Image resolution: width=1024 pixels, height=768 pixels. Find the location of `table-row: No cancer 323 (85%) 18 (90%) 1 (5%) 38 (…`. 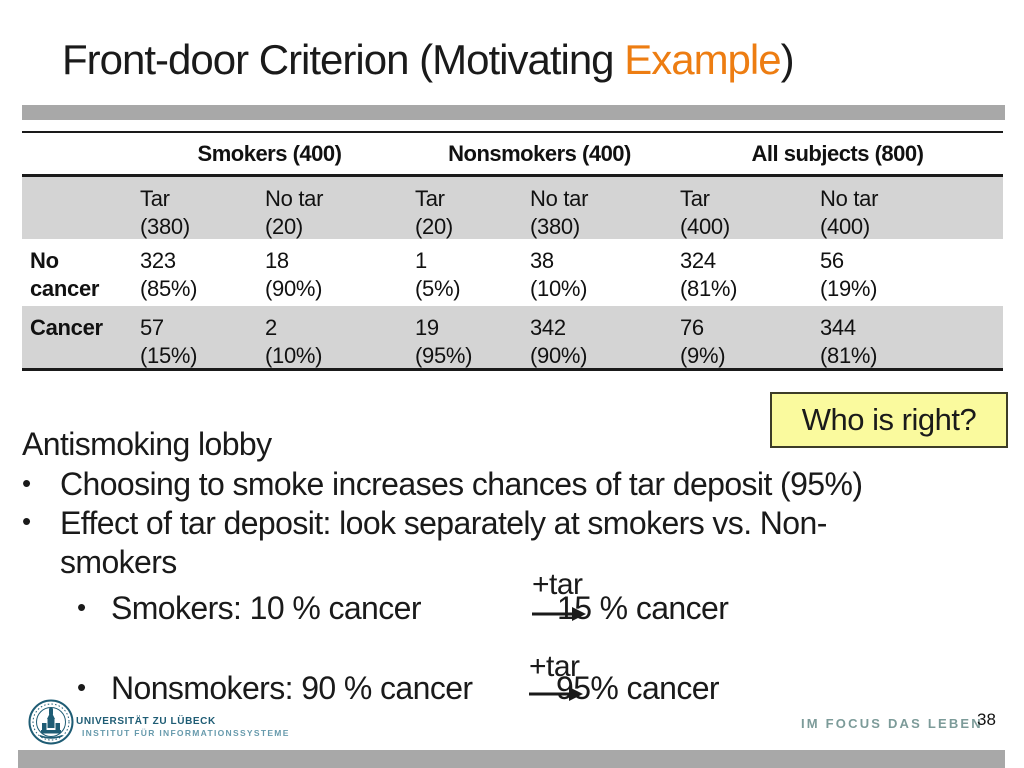

table-row: No cancer 323 (85%) 18 (90%) 1 (5%) 38 (… is located at coordinates (512, 272).